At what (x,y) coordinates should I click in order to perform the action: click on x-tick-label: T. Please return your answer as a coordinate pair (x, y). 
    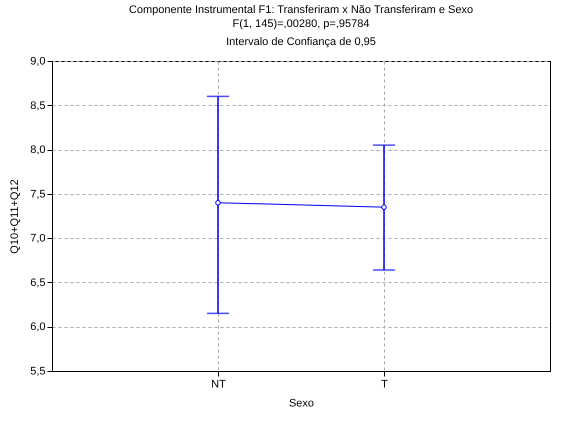
    Looking at the image, I should click on (384, 384).